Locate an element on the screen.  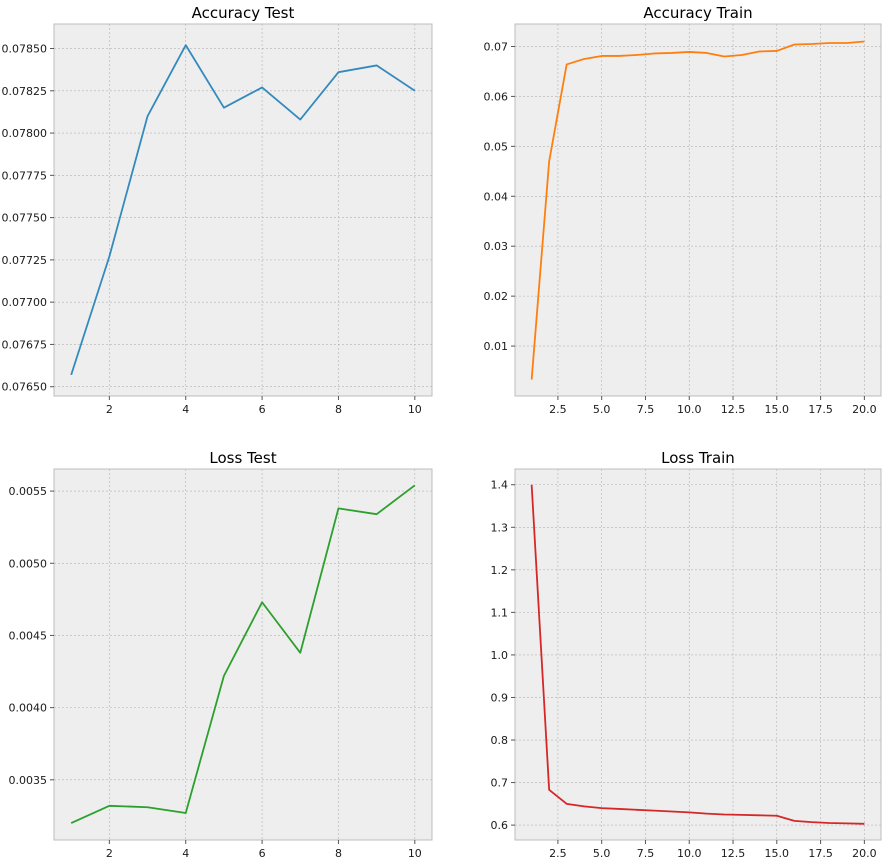
y-tick-label: 1.0 is located at coordinates (500, 655).